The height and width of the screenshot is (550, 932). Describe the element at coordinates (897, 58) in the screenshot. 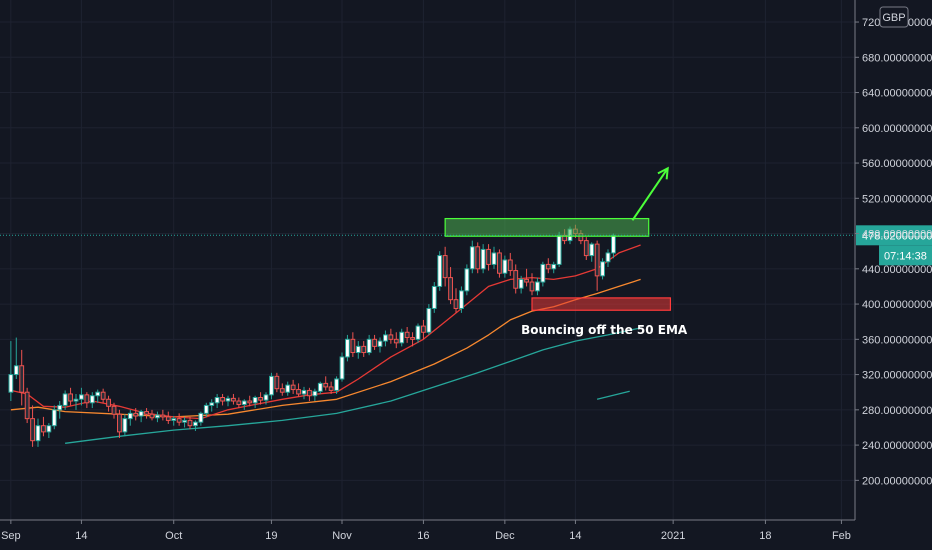

I see `y-tick-label: 680.00000000` at that location.